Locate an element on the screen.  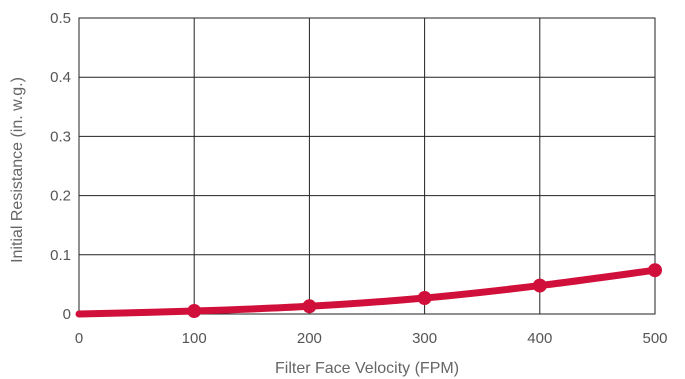
series-line is located at coordinates (367, 292).